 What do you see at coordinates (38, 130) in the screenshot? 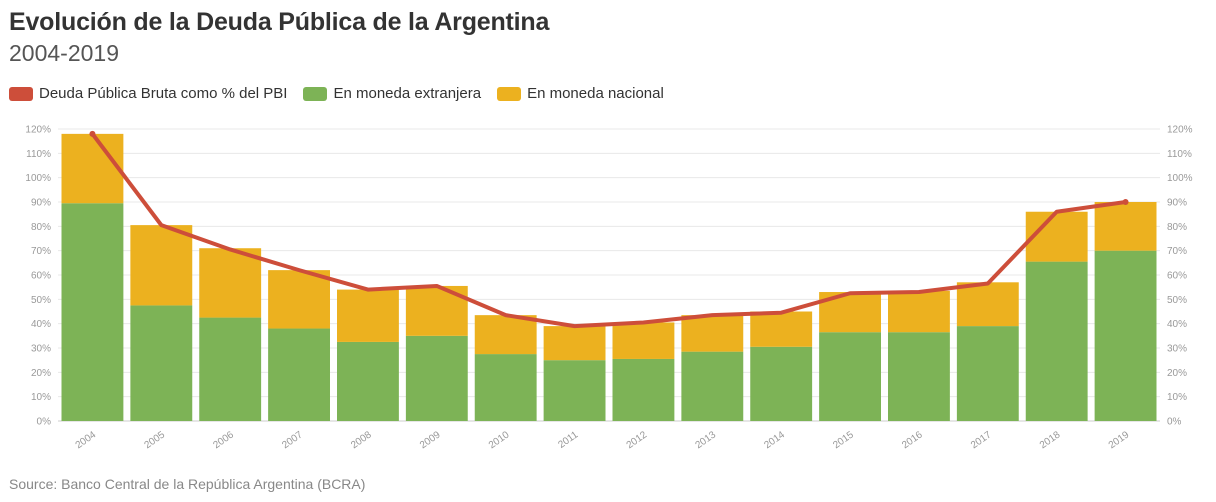
I see `y-tick-label-left: 120%` at bounding box center [38, 130].